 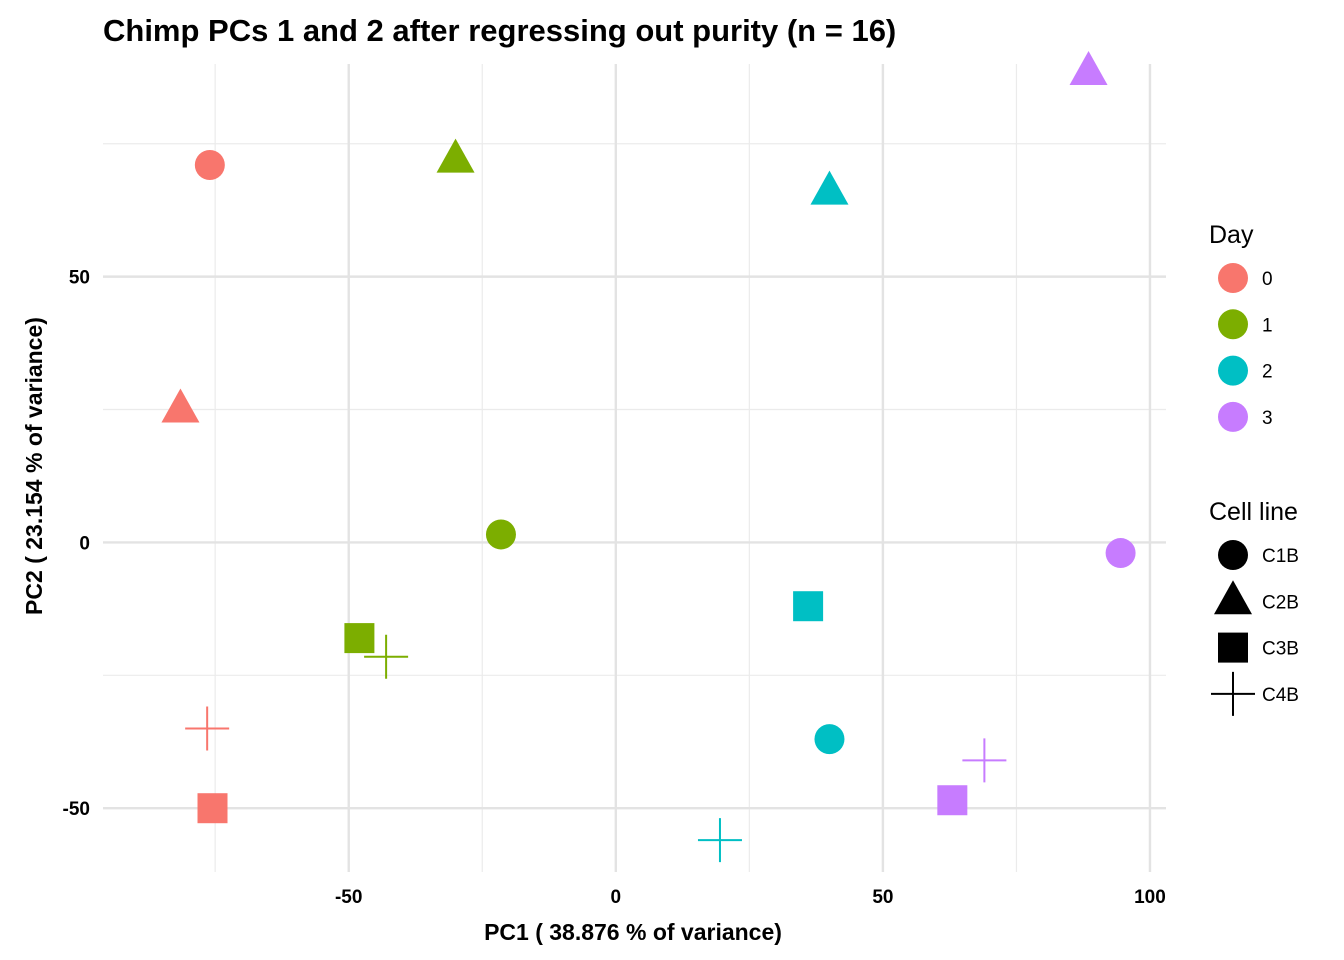 I want to click on legend-key-c3b, so click(x=1233, y=647).